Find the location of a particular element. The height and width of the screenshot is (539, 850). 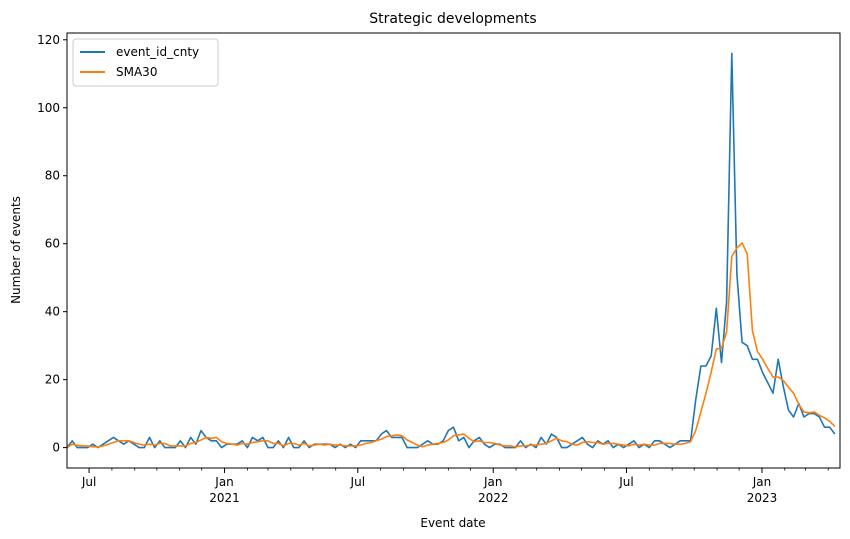

y-tick-label: 80 is located at coordinates (52, 176).